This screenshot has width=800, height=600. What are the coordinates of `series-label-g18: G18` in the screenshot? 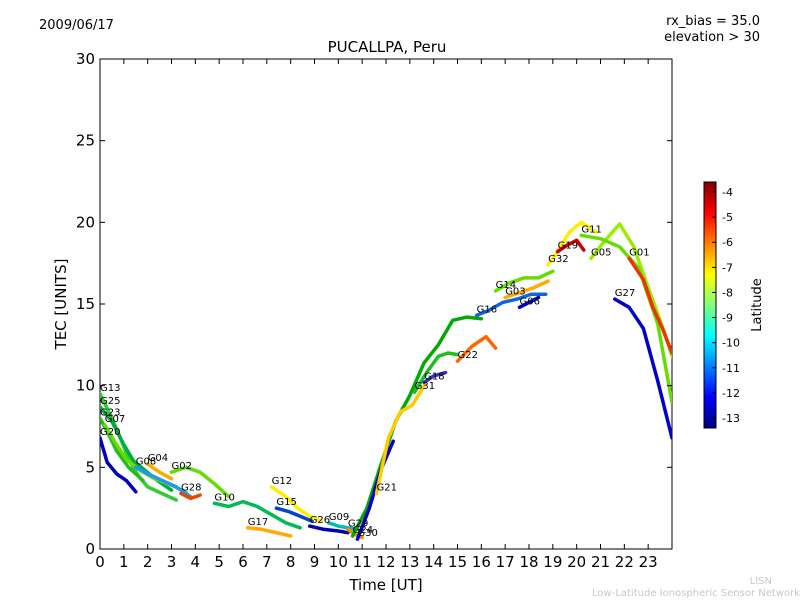 It's located at (434, 376).